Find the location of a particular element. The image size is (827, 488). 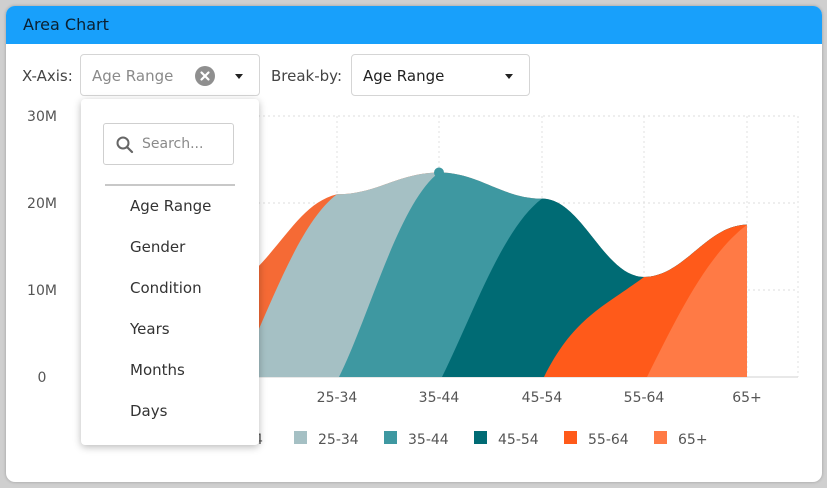

breakby-select: Age Range is located at coordinates (440, 75).